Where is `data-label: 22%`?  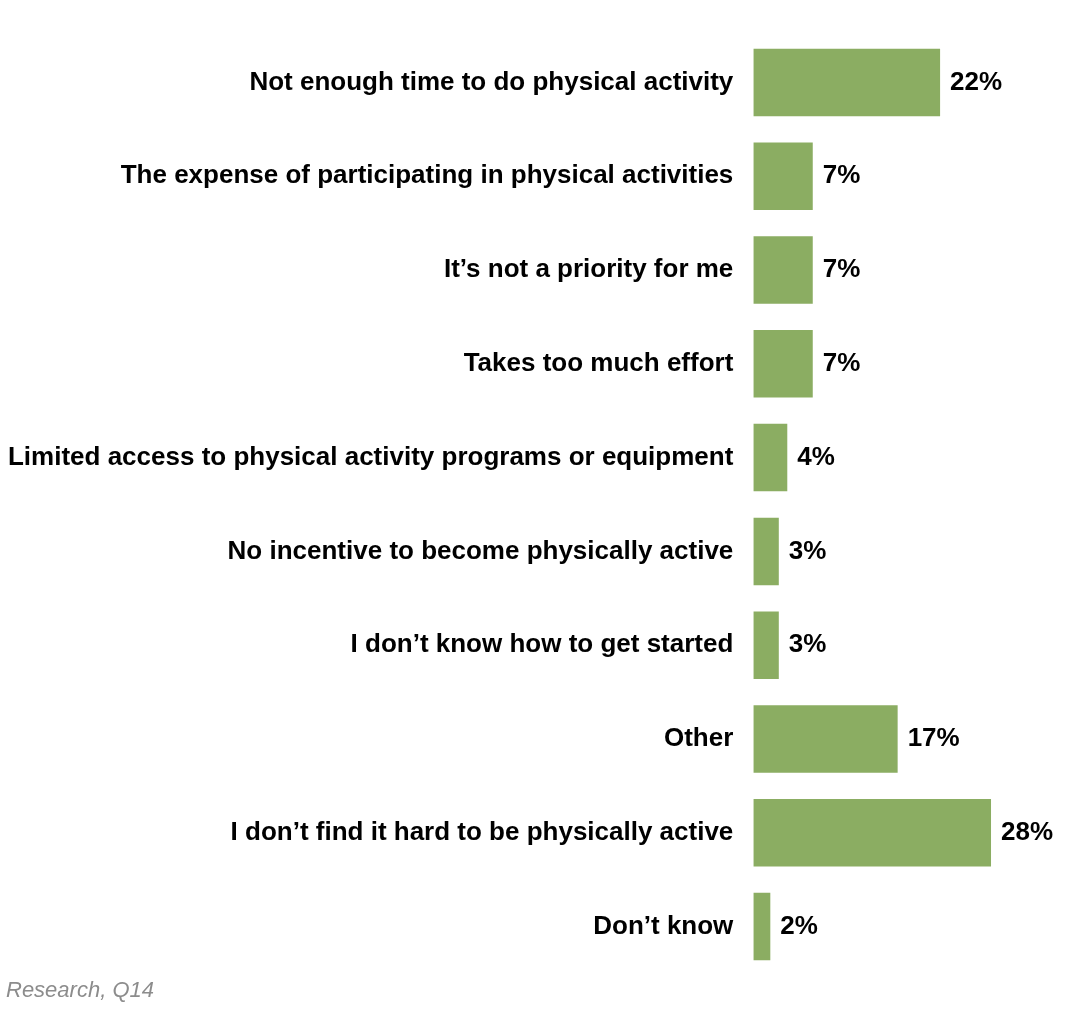
data-label: 22% is located at coordinates (976, 80).